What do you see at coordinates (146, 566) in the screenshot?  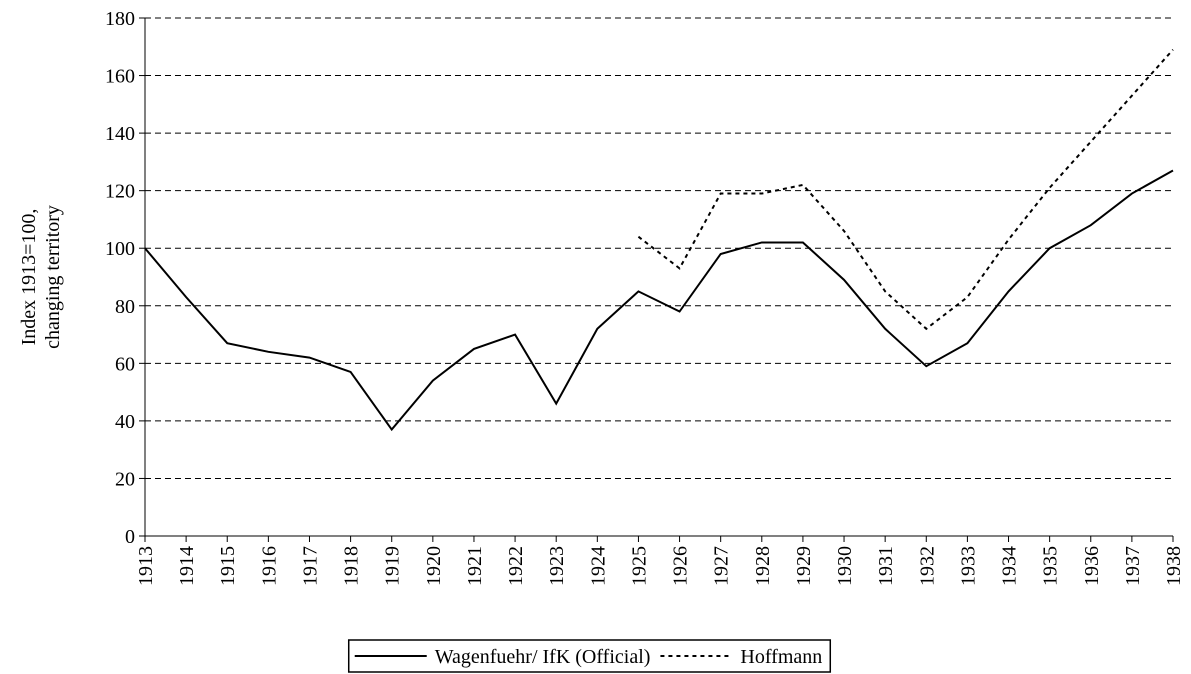 I see `x-tick-label: 1913` at bounding box center [146, 566].